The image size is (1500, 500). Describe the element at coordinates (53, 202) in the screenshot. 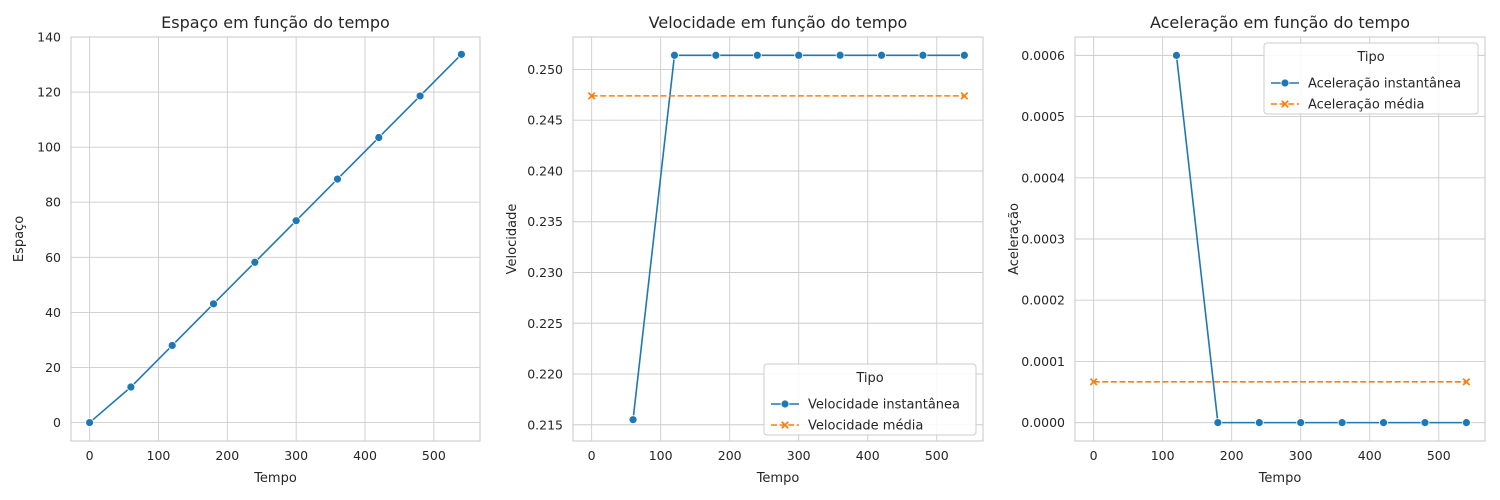

I see `y-tick-label: 80` at that location.